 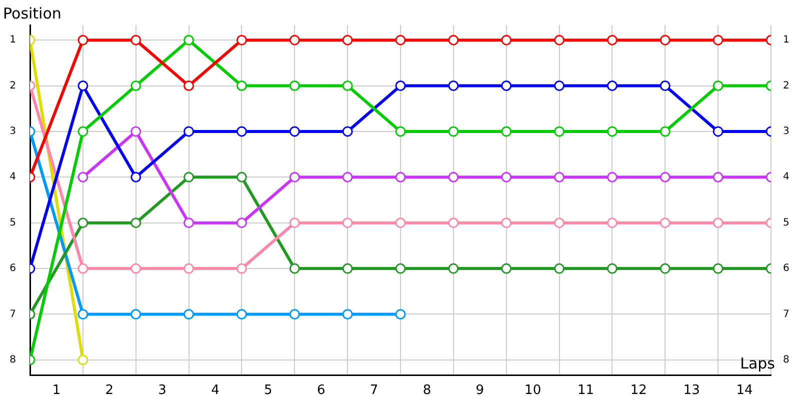 What do you see at coordinates (374, 390) in the screenshot?
I see `x-tick-label: 7` at bounding box center [374, 390].